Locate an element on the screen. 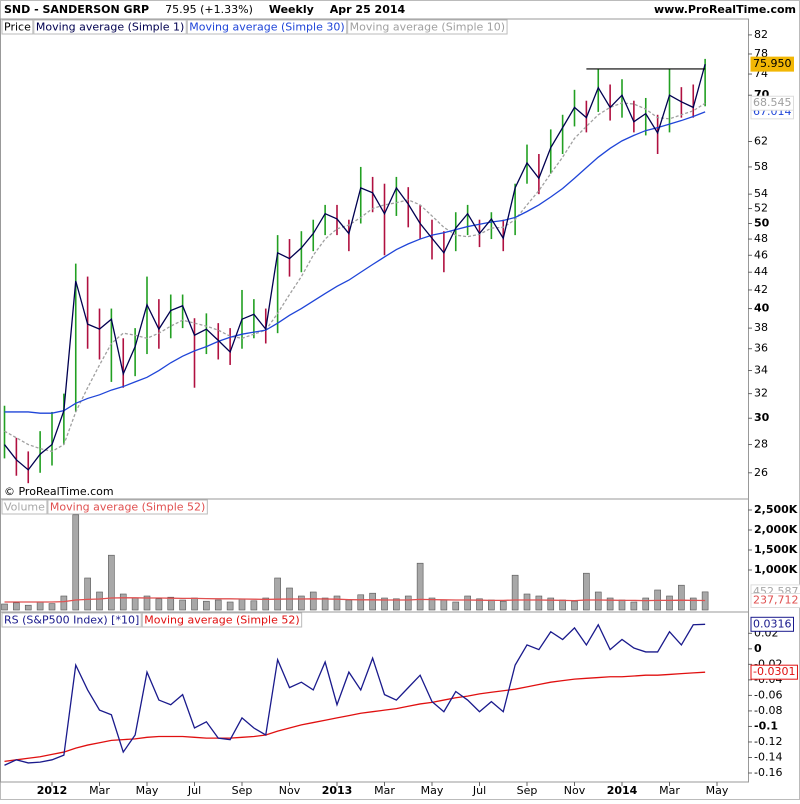 Image resolution: width=800 pixels, height=804 pixels. y-tick-label: -0.08 is located at coordinates (768, 710).